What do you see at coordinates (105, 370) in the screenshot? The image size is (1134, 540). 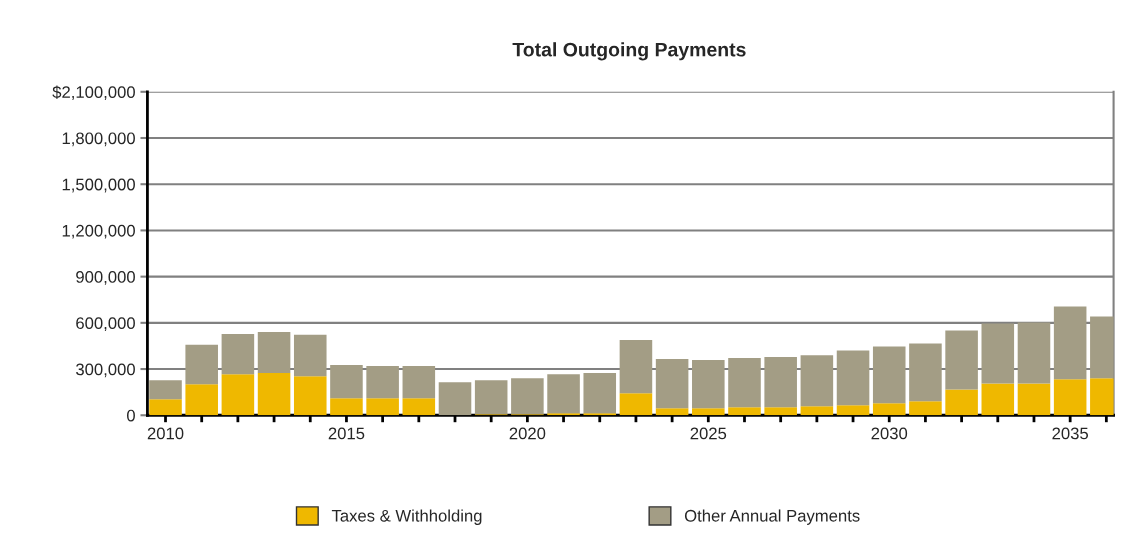 I see `y-tick-label: 300,000` at bounding box center [105, 370].